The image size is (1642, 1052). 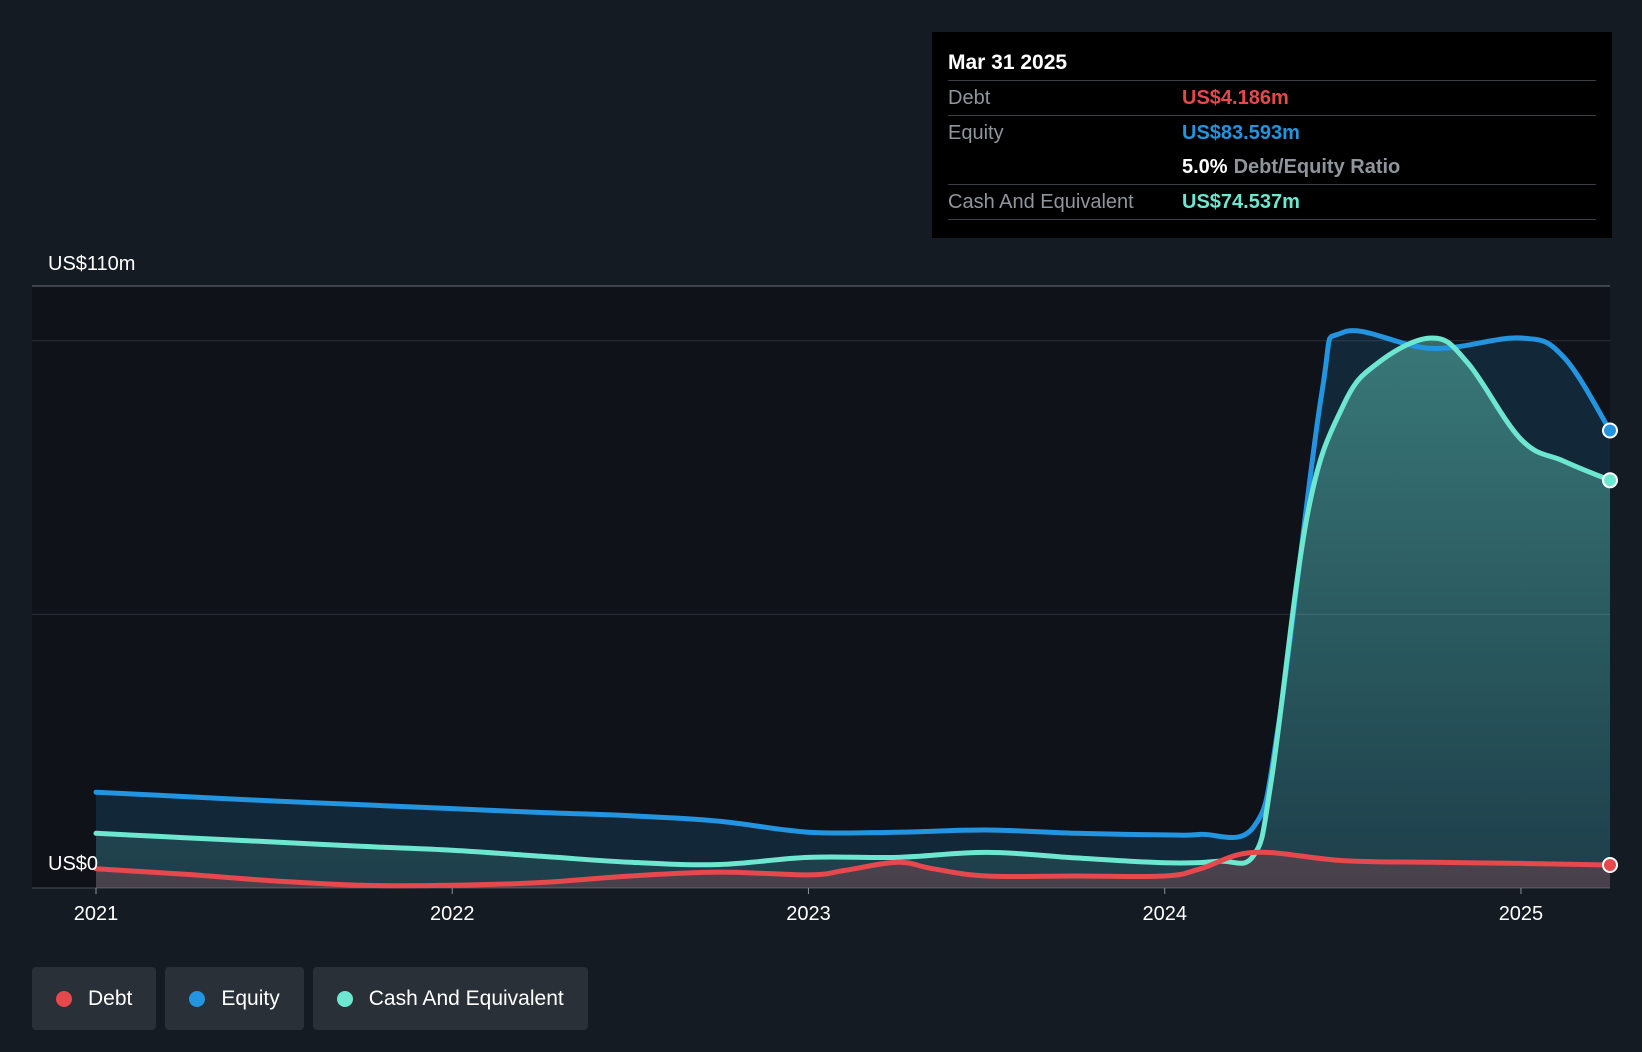 What do you see at coordinates (310, 998) in the screenshot?
I see `legend: Debt Equity Cash And Equivalent` at bounding box center [310, 998].